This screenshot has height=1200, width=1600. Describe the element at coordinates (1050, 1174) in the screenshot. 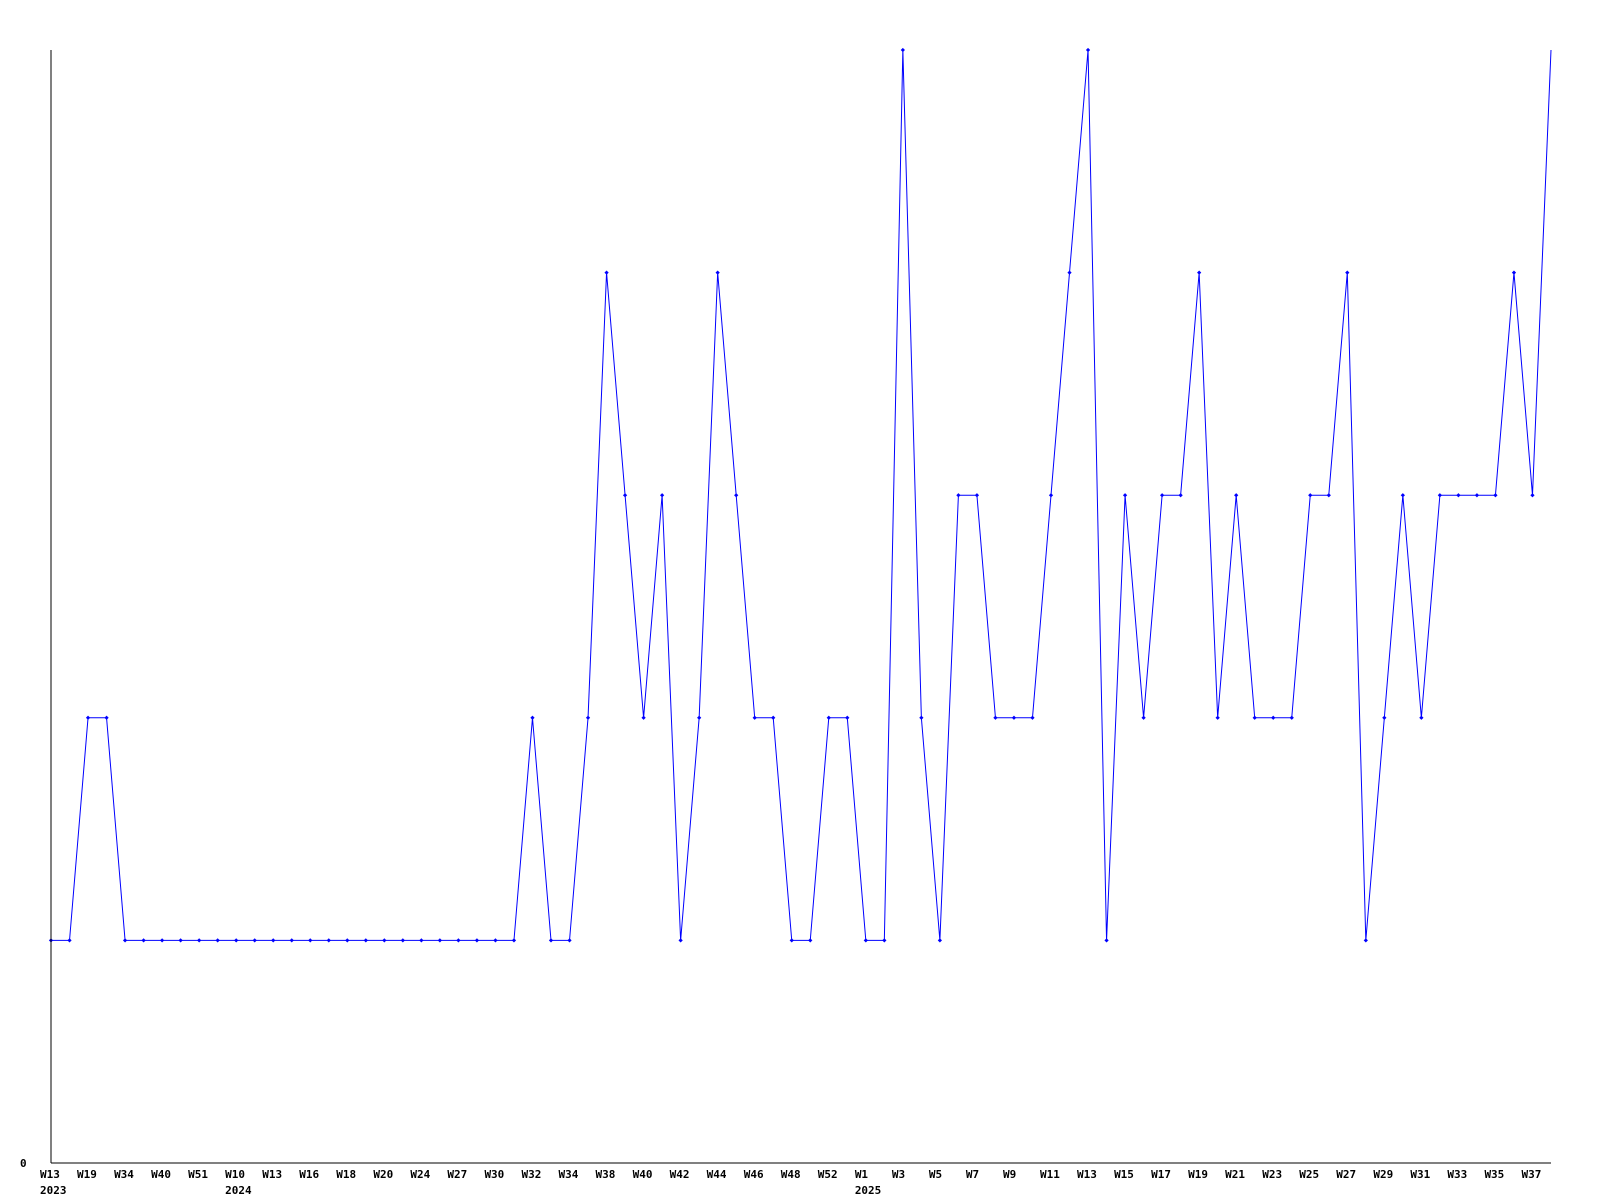

I see `x-tick-label: W11` at that location.